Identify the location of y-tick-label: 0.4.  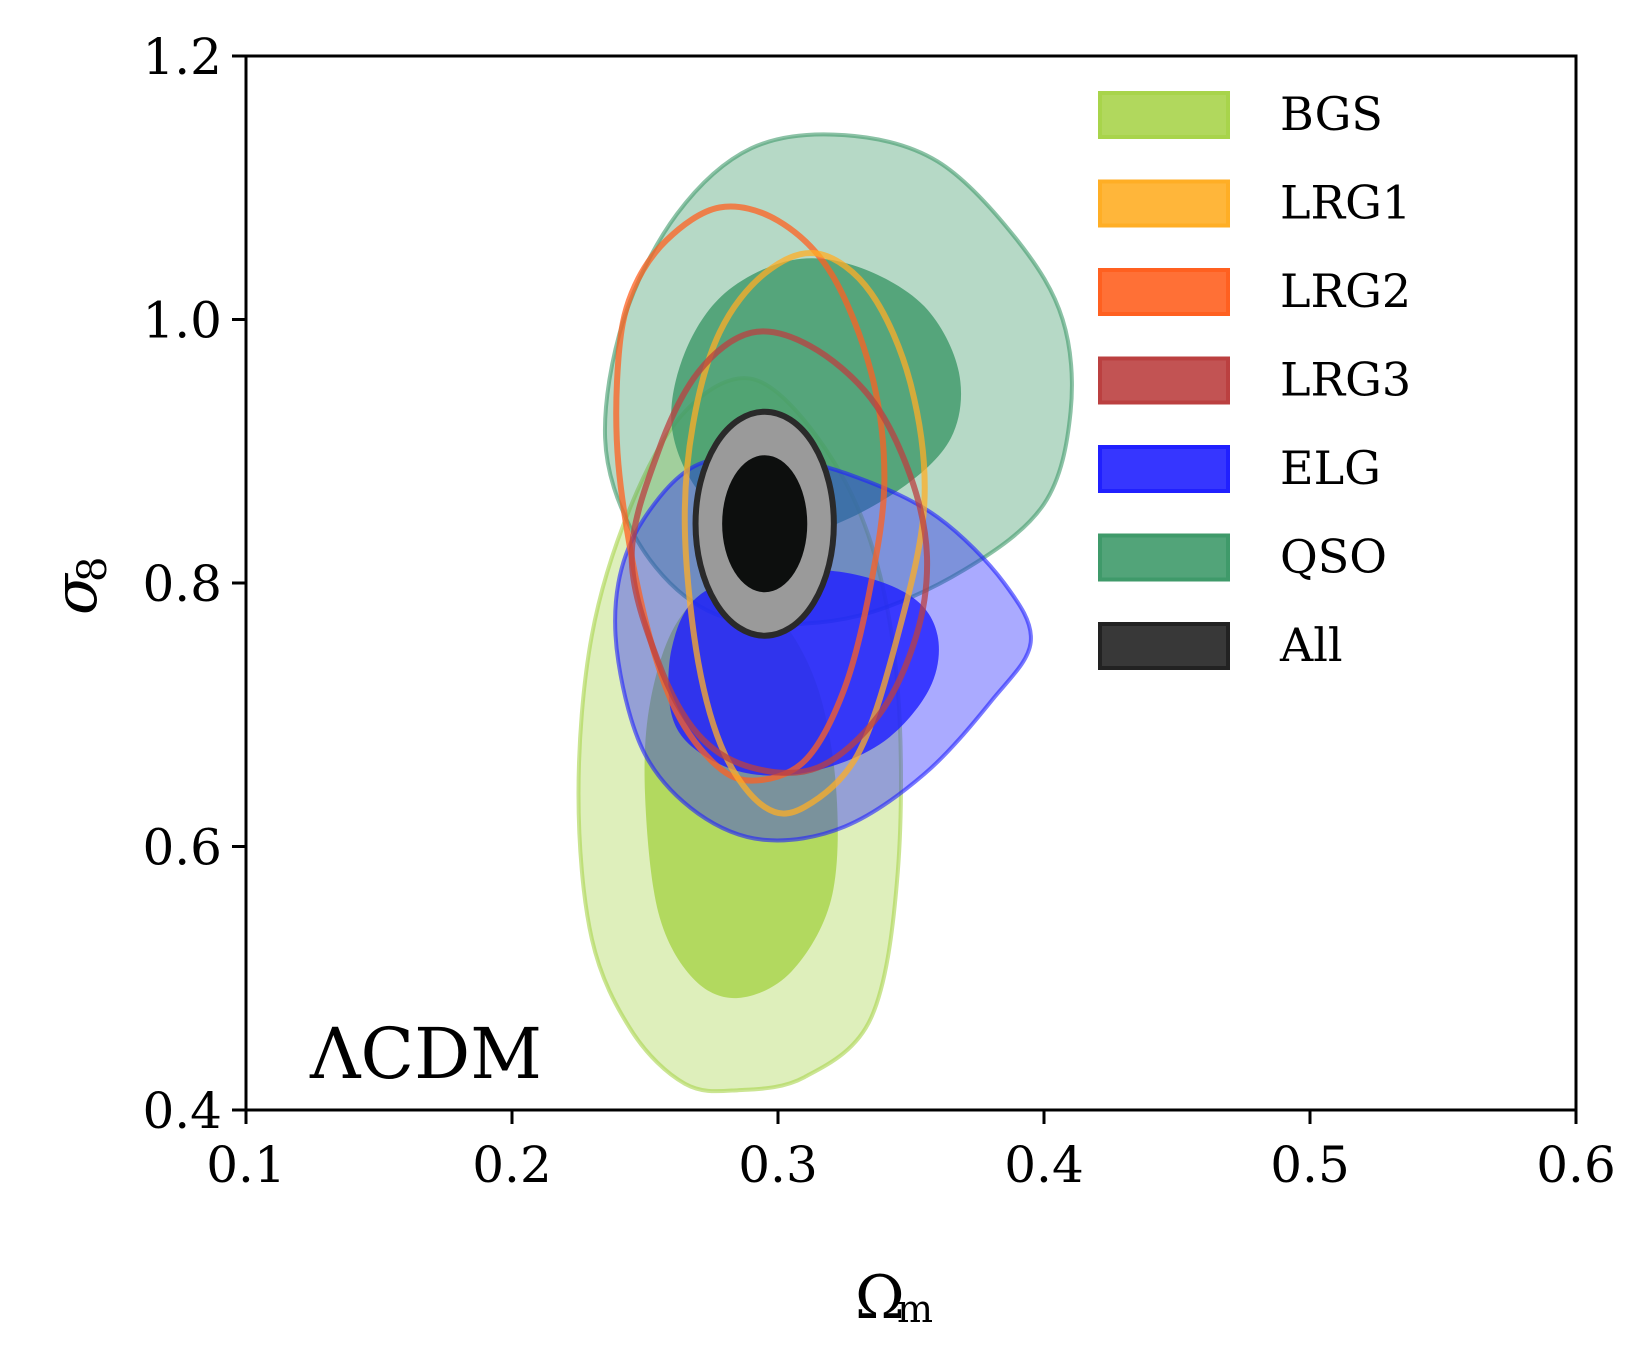
(182, 1111).